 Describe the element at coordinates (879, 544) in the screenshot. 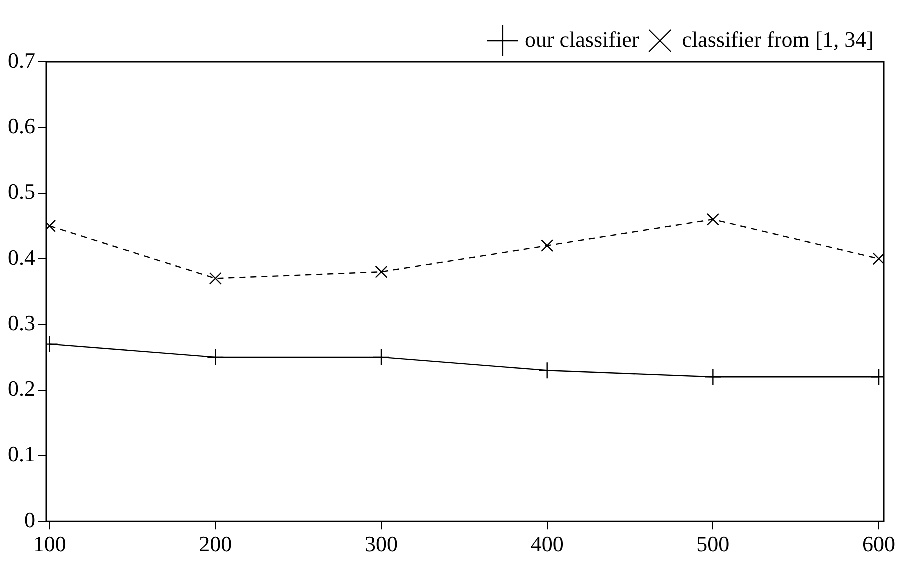

I see `x-tick-label: 600` at that location.